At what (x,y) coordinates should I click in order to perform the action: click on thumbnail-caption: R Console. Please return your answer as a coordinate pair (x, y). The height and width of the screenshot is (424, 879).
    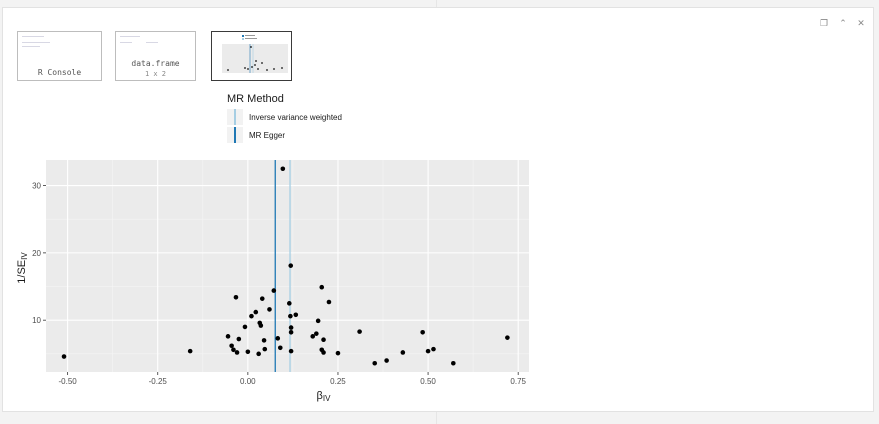
    Looking at the image, I should click on (59, 72).